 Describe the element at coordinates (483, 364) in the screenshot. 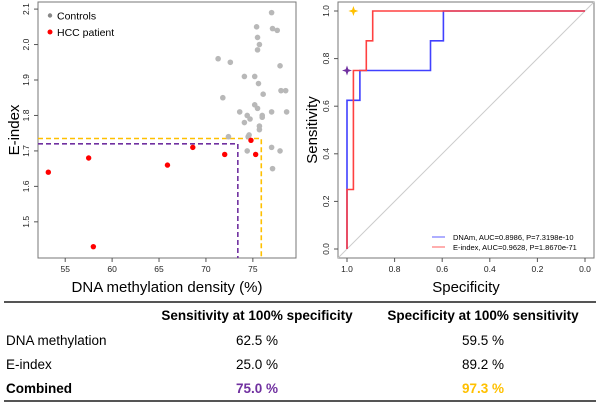

I see `specificity-value: 89.2 %` at that location.